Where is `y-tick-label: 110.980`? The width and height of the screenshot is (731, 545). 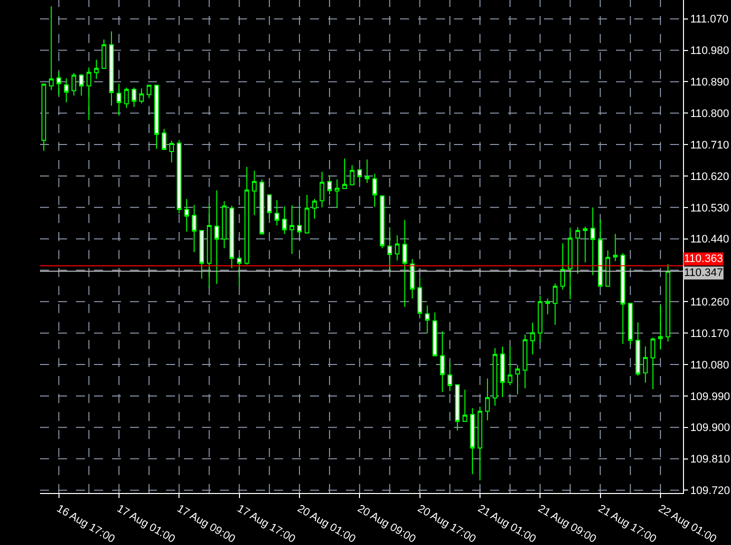 y-tick-label: 110.980 is located at coordinates (710, 51).